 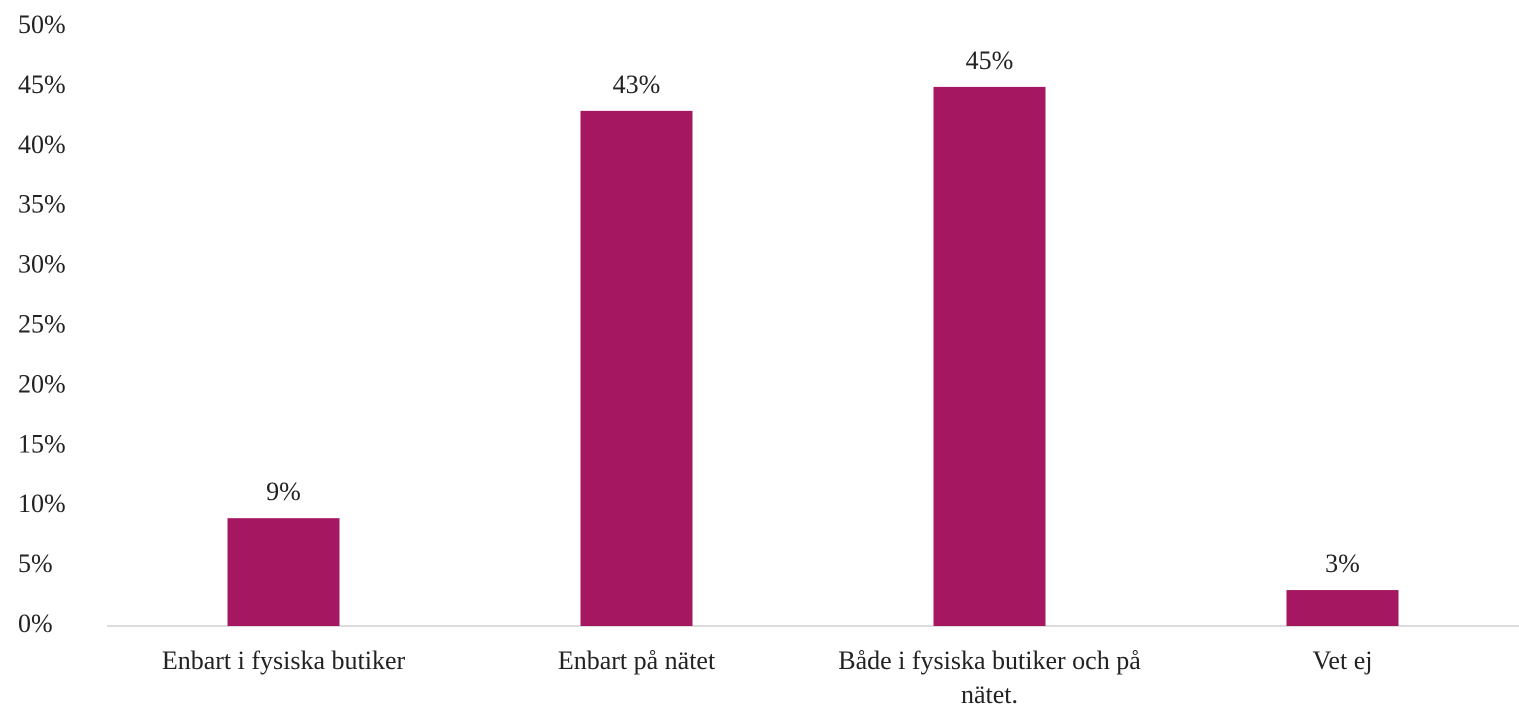 What do you see at coordinates (42, 144) in the screenshot?
I see `y-tick-label: 40%` at bounding box center [42, 144].